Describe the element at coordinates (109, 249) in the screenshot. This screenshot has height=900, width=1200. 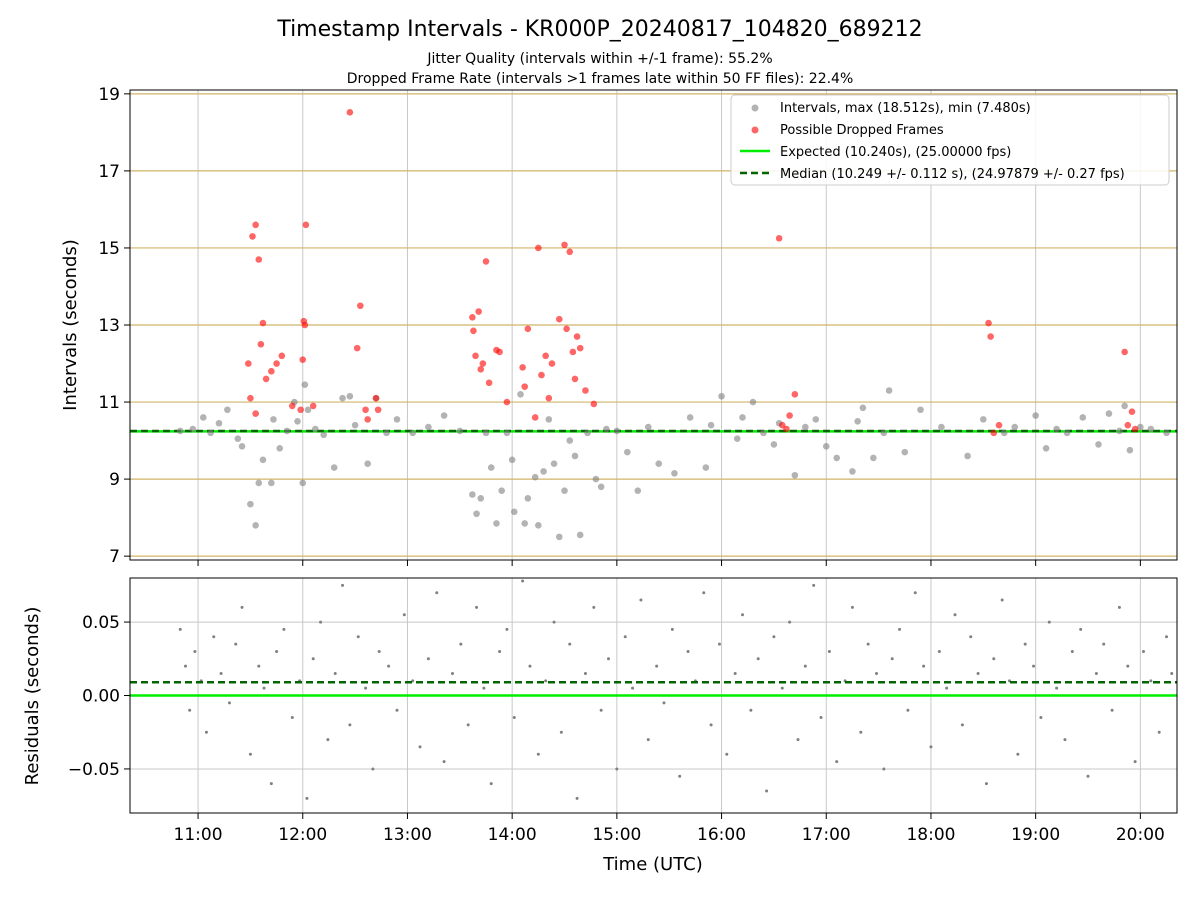
I see `intervals-y-tick-label: 15` at that location.